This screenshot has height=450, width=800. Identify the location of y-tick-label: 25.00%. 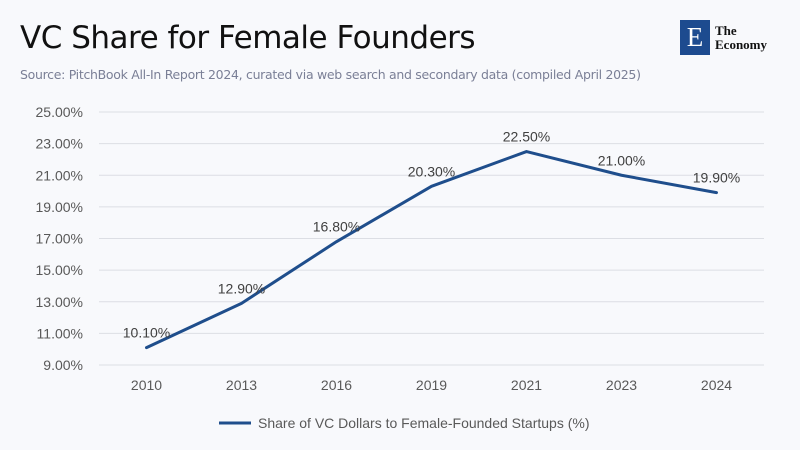
(59, 112).